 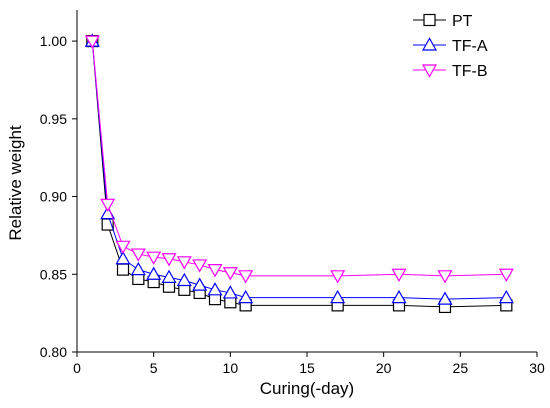 What do you see at coordinates (53, 274) in the screenshot?
I see `y-tick-label: 0.85` at bounding box center [53, 274].